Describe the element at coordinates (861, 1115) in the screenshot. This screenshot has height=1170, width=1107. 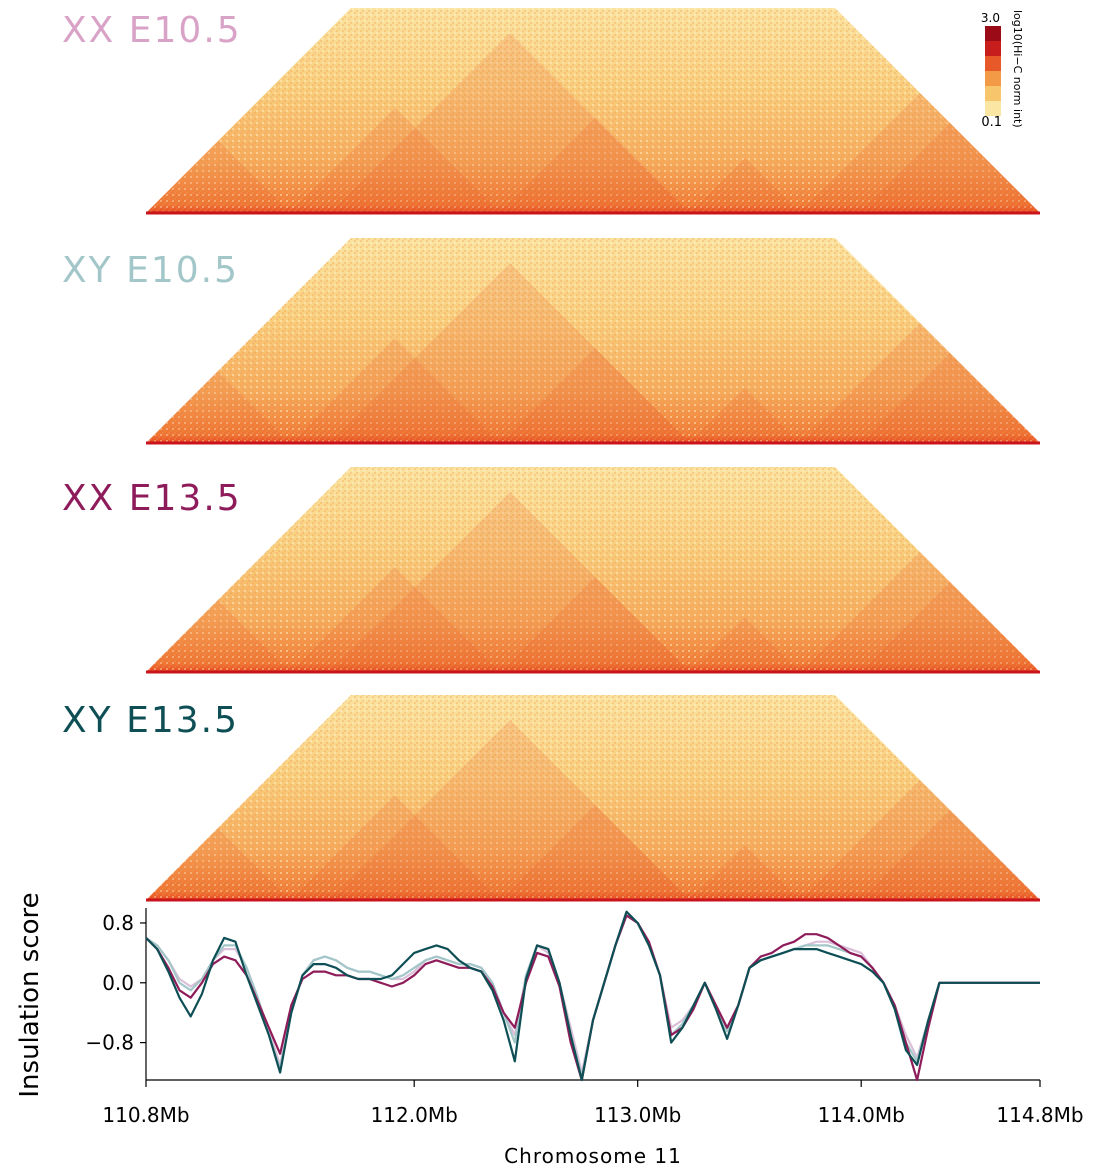
I see `x-tick-label: 114.0Mb` at that location.